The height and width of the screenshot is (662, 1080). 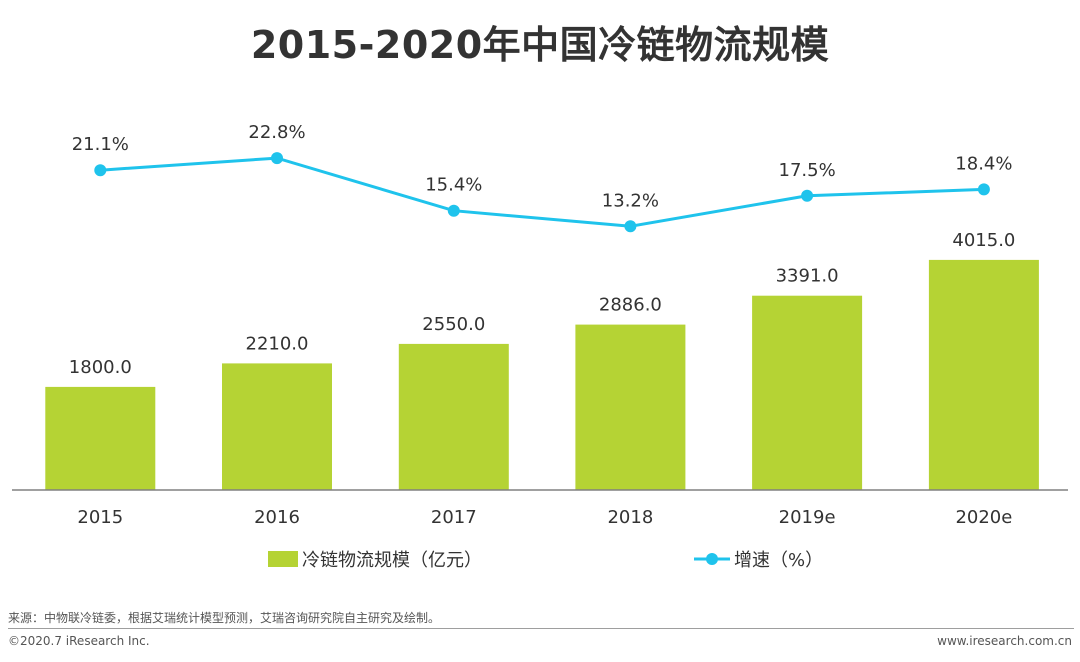 I want to click on growth-point-2015, so click(x=100, y=170).